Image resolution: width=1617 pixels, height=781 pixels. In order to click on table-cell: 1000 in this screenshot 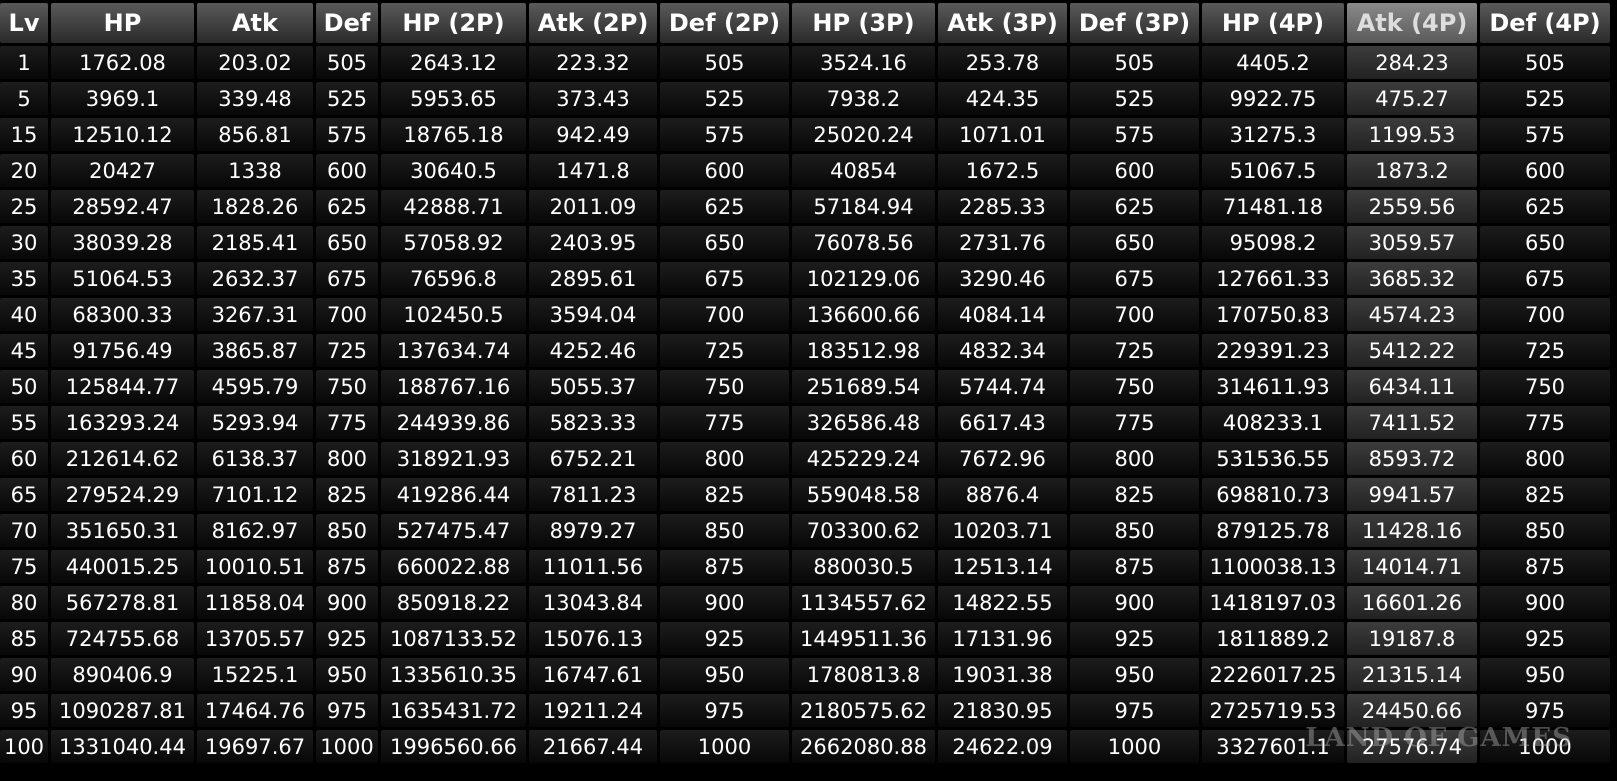, I will do `click(347, 746)`.